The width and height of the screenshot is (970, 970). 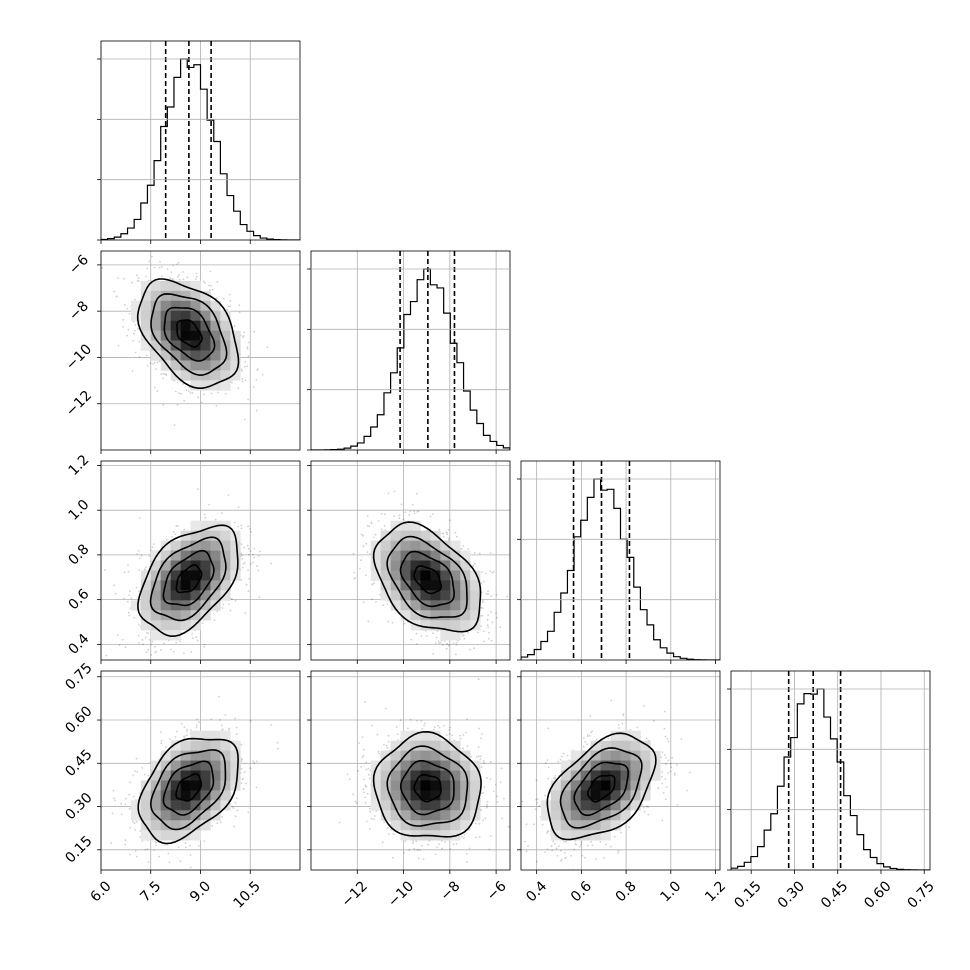 I want to click on y-tick-label: −6, so click(x=79, y=265).